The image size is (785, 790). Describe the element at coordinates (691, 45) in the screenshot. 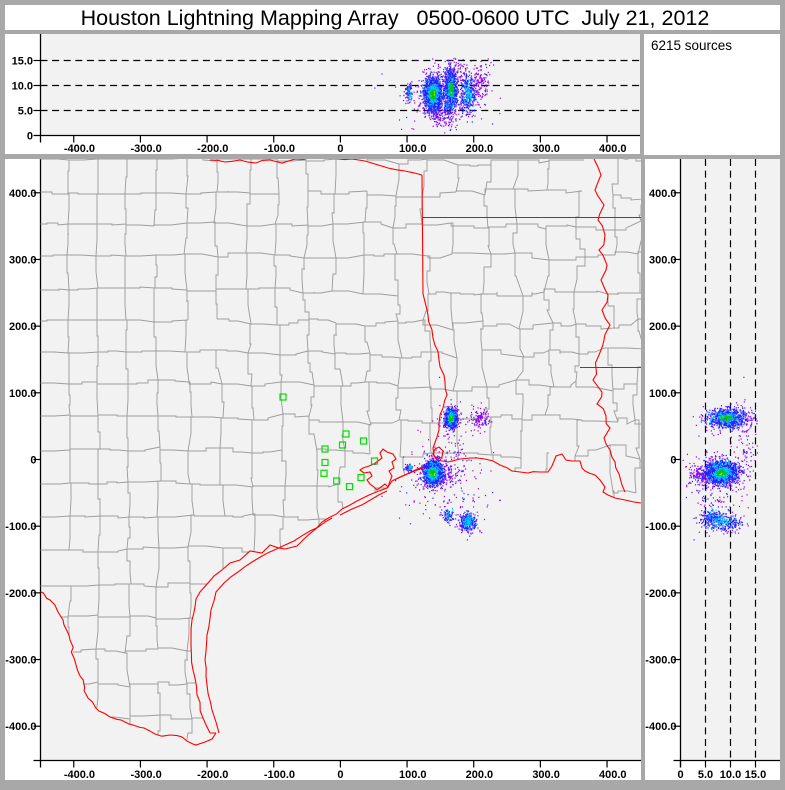

I see `svg-text: 6215 sources` at that location.